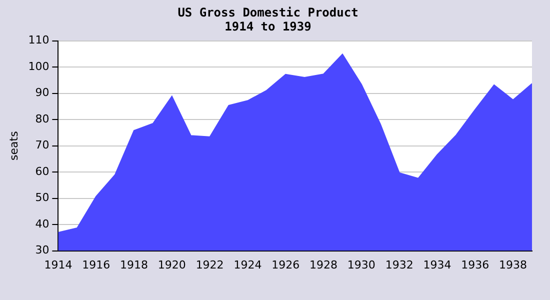  Describe the element at coordinates (39, 40) in the screenshot. I see `y-tick-label: 110` at that location.